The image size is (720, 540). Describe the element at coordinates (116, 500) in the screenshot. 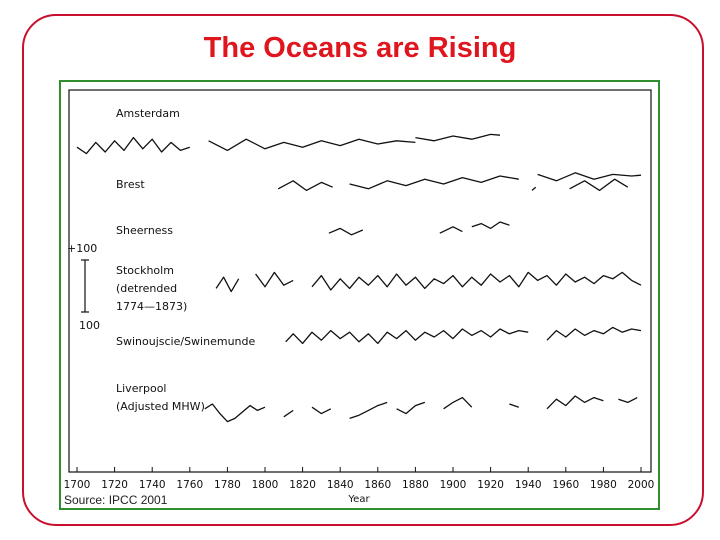

I see `source-note: Source: IPCC 2001` at that location.